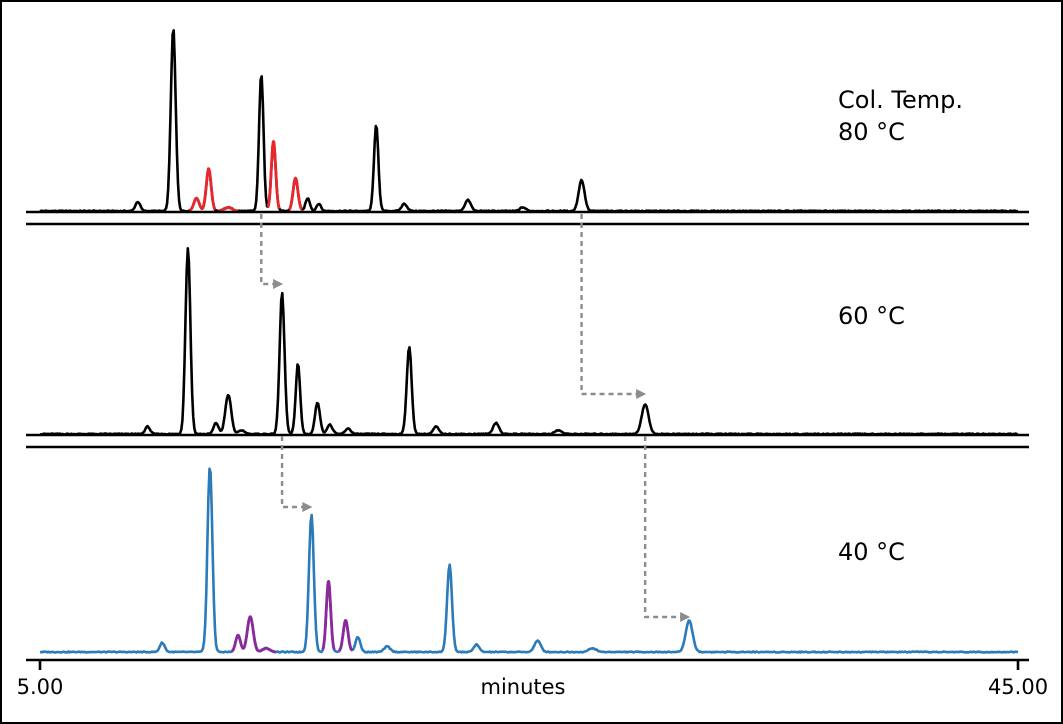 The width and height of the screenshot is (1063, 724). Describe the element at coordinates (522, 687) in the screenshot. I see `x-axis-label: minutes` at that location.